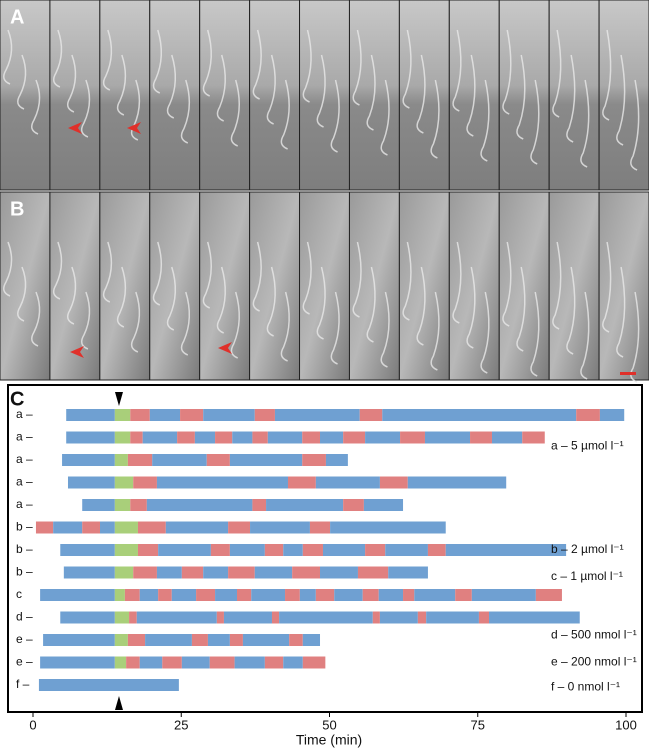 The height and width of the screenshot is (750, 649). I want to click on annotation: e – 200 nmol l⁻¹, so click(594, 662).